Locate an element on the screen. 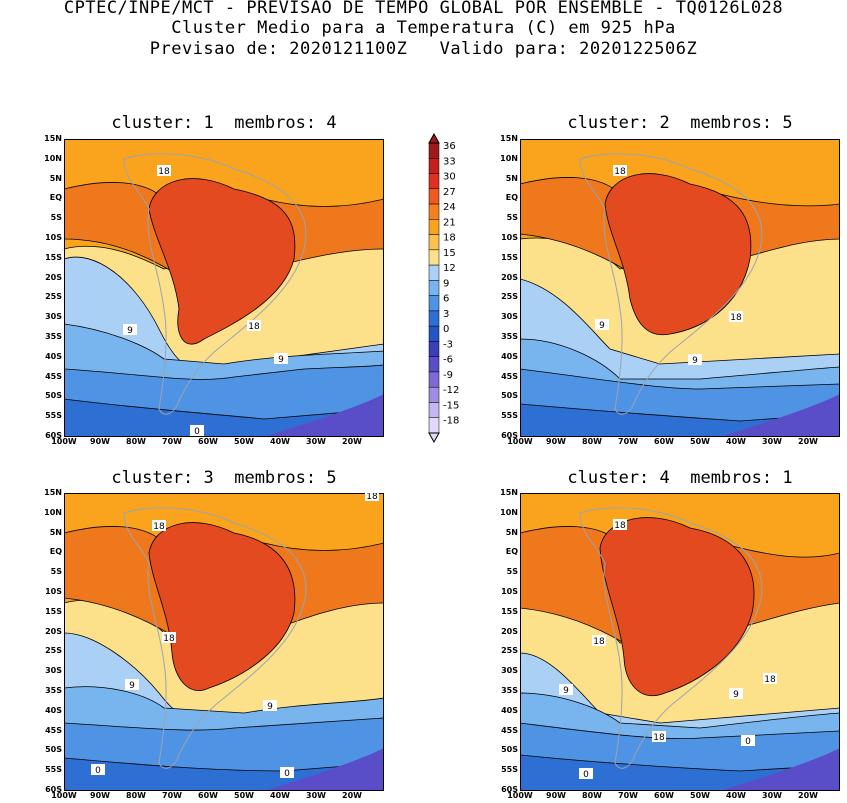  map-panel-cluster-2: 18 9 18 9 is located at coordinates (680, 288).